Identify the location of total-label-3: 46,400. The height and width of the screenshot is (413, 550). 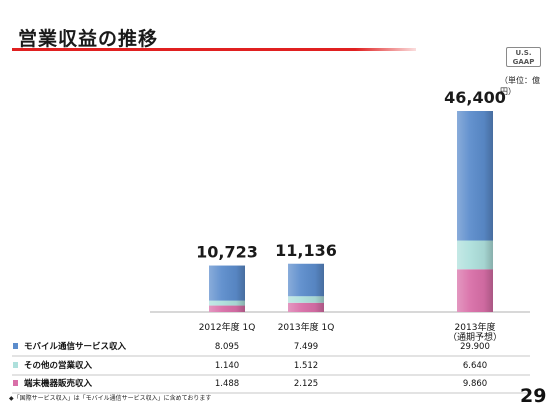
(475, 97).